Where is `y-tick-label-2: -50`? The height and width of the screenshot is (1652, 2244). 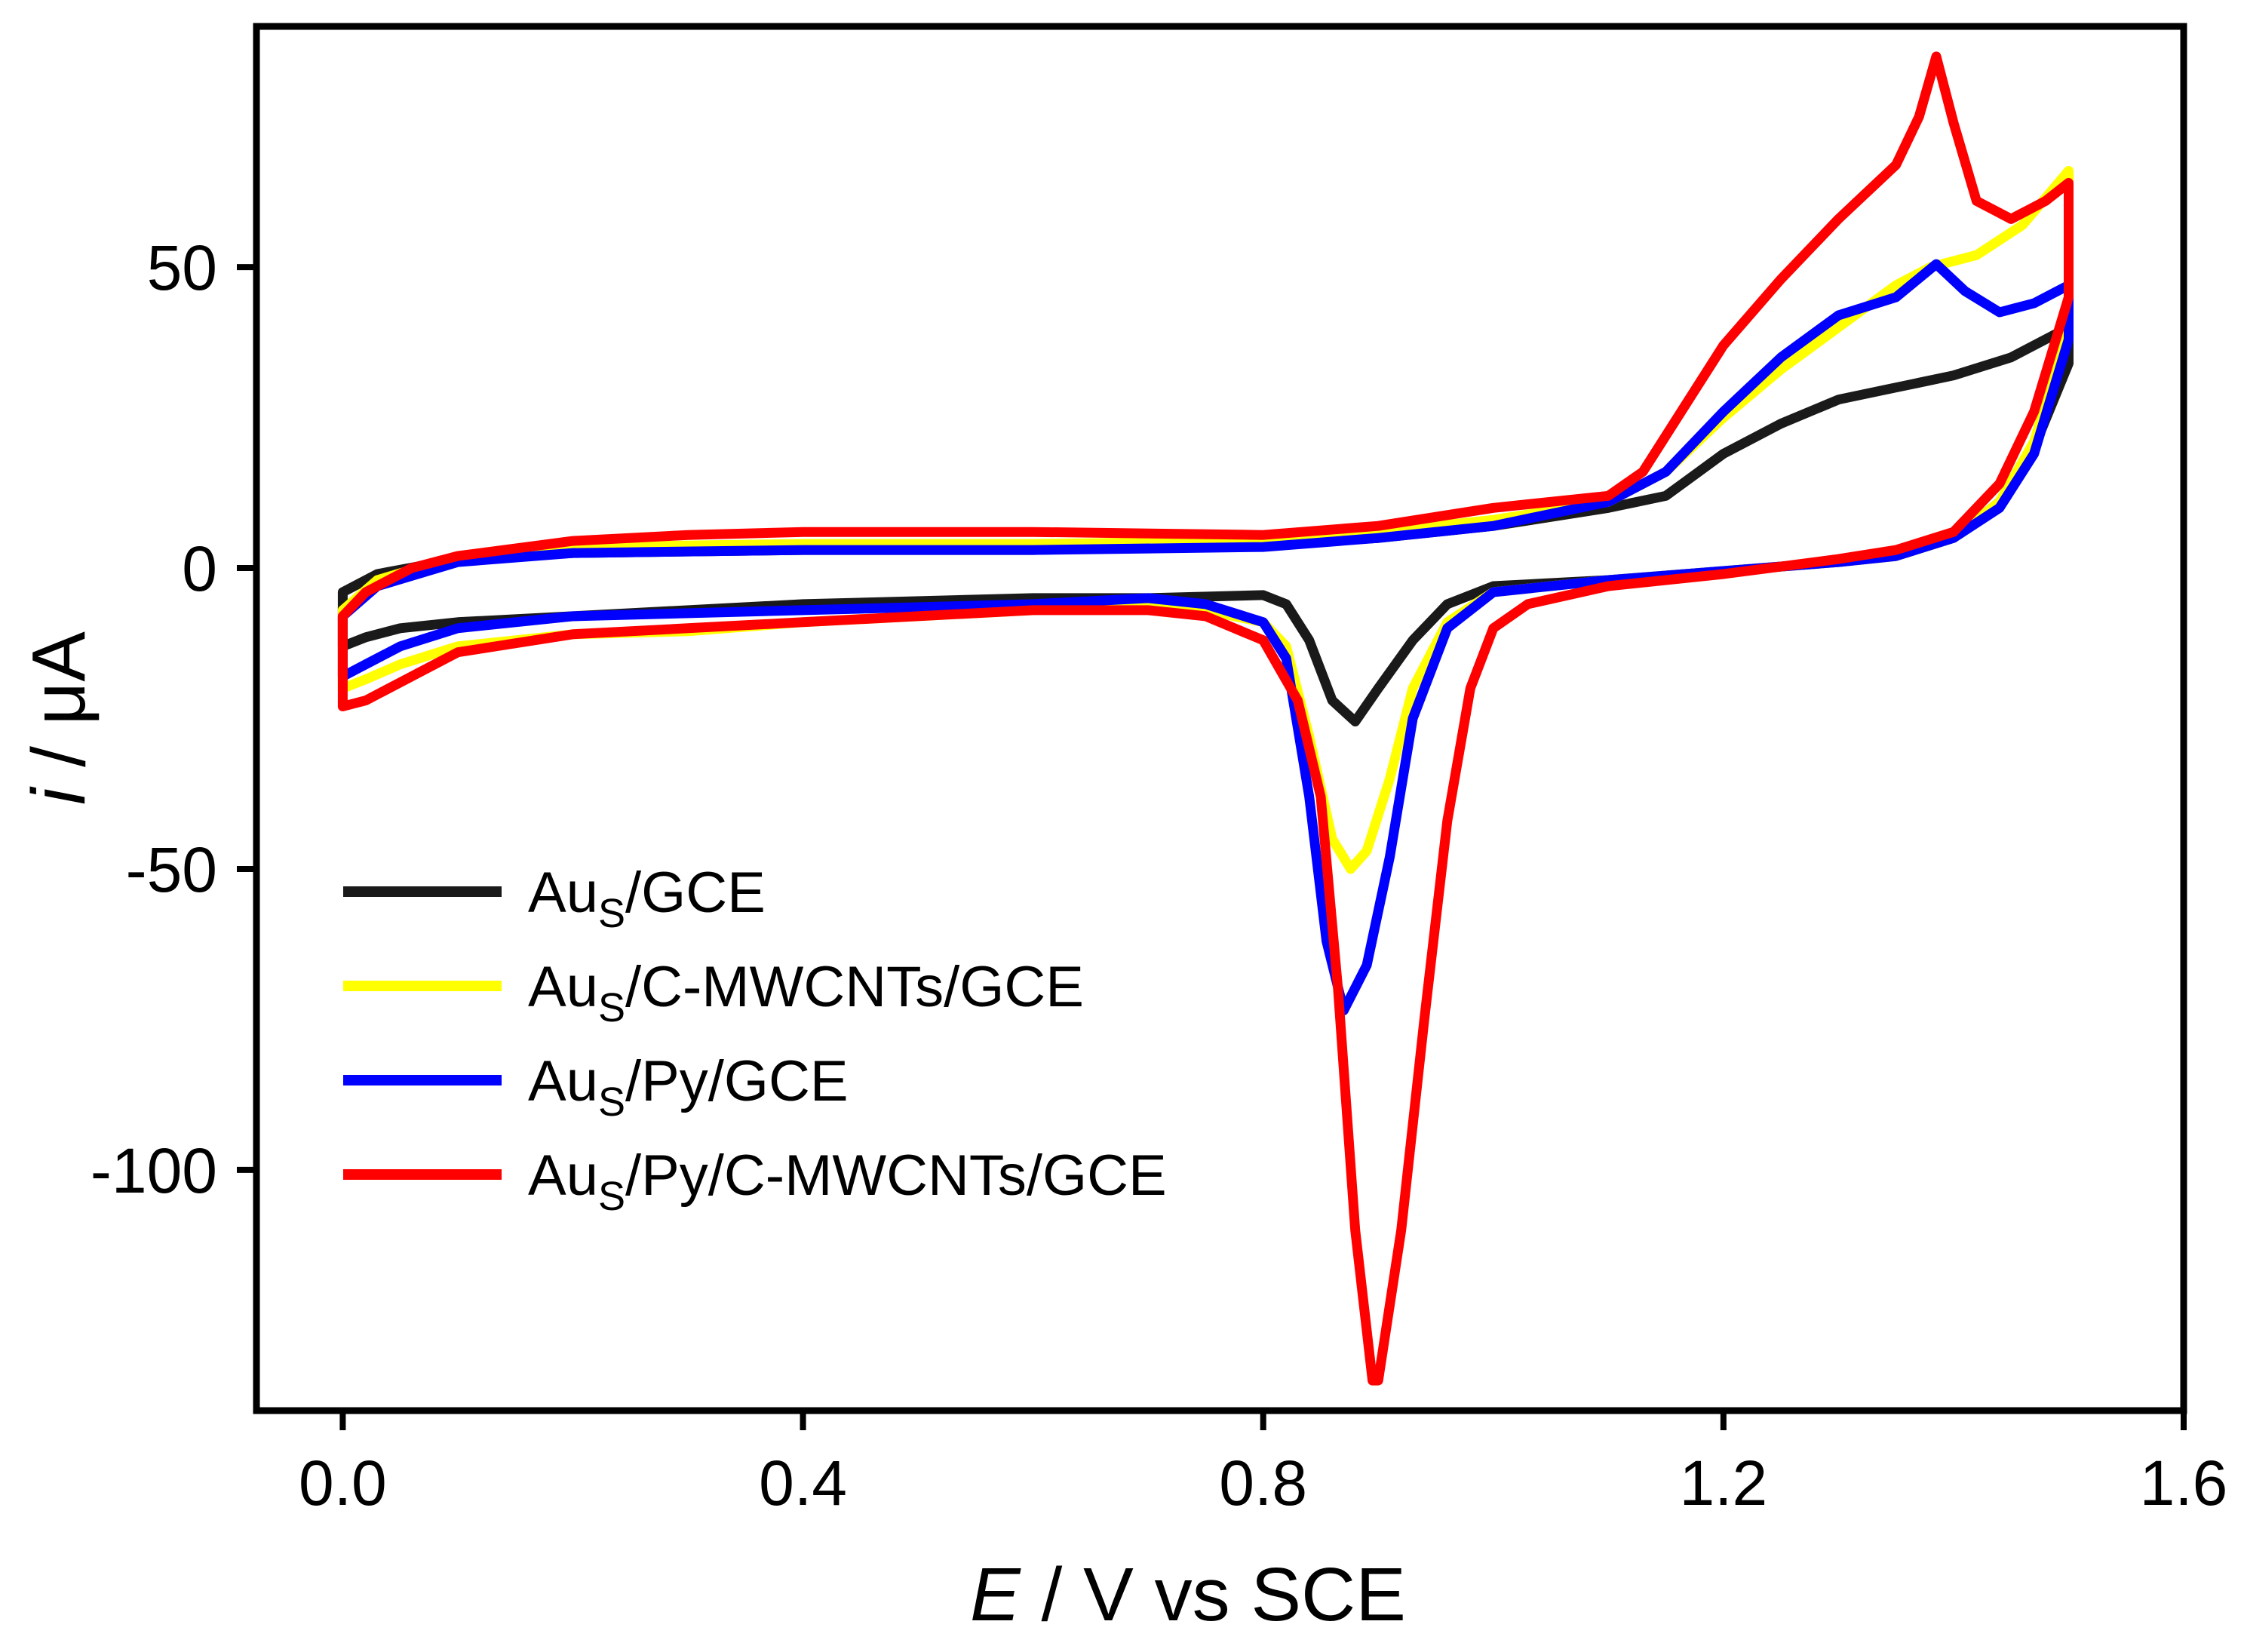
y-tick-label-2: -50 is located at coordinates (171, 870).